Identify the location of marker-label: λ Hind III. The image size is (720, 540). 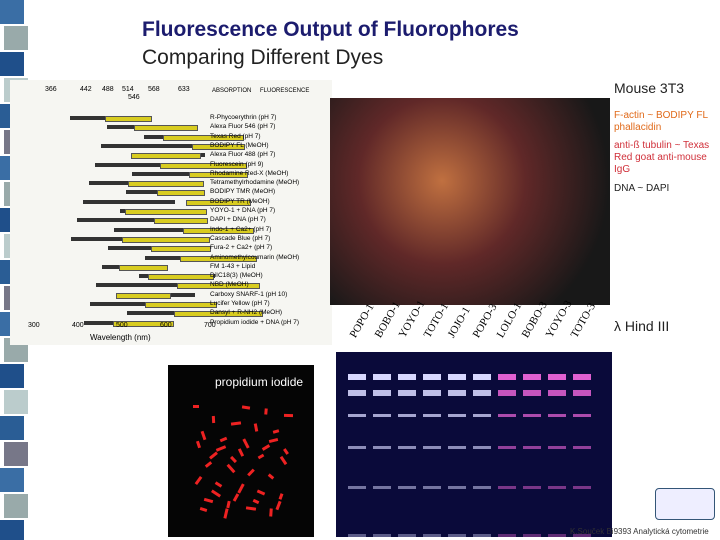
(642, 326).